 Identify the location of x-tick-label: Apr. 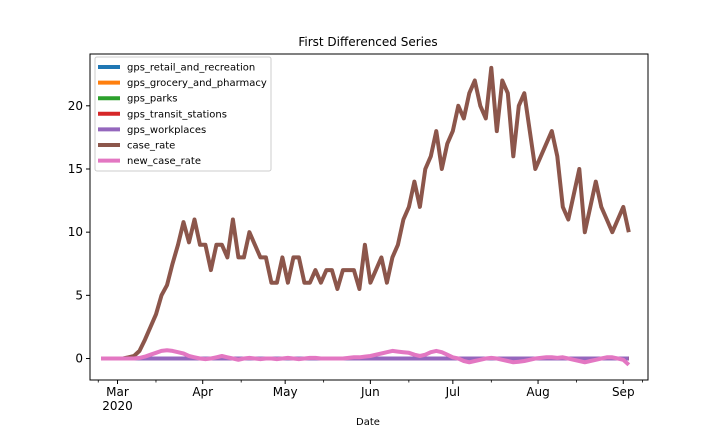
(202, 392).